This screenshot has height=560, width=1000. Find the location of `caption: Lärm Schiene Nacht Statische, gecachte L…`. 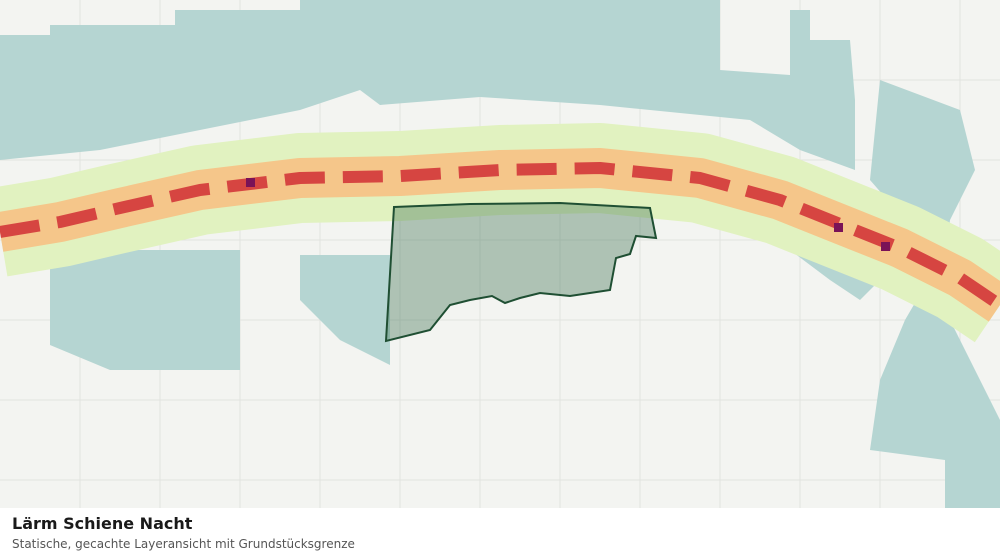

caption: Lärm Schiene Nacht Statische, gecachte L… is located at coordinates (500, 534).